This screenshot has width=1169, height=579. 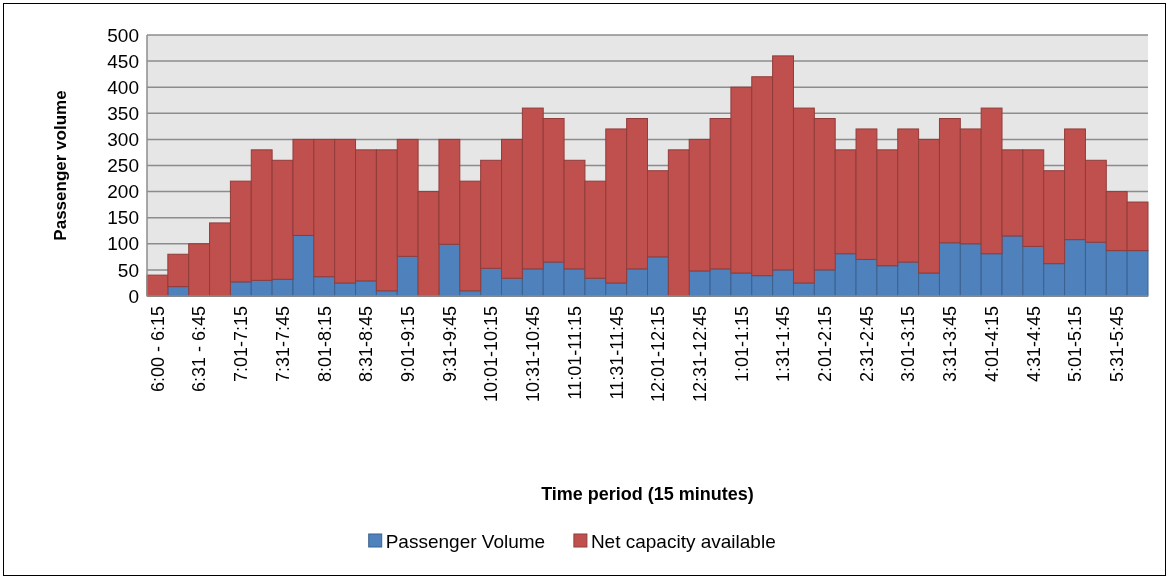 I want to click on y-tick-label: 300, so click(x=123, y=140).